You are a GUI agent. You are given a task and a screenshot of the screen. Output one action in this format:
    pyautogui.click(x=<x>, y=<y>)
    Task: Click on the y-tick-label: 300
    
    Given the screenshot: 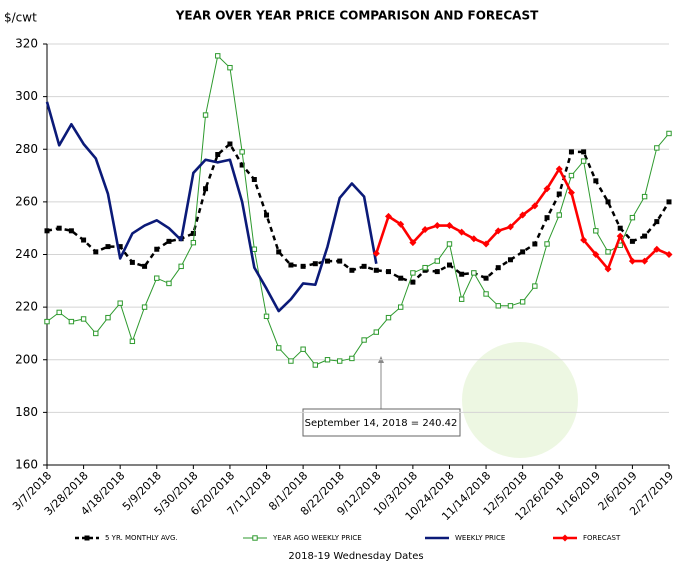 What is the action you would take?
    pyautogui.click(x=26, y=96)
    